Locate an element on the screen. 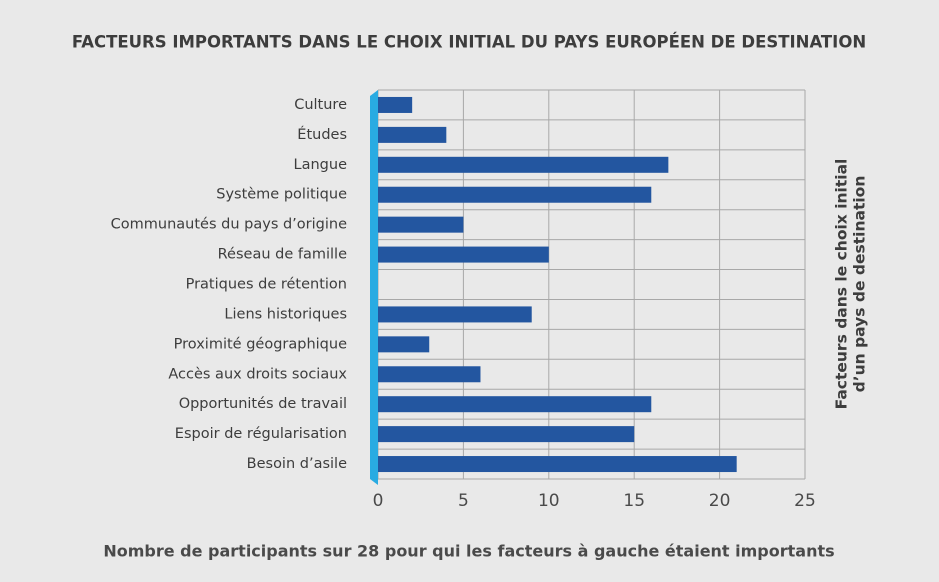 The width and height of the screenshot is (939, 582). x-tick-label: 5 is located at coordinates (463, 501).